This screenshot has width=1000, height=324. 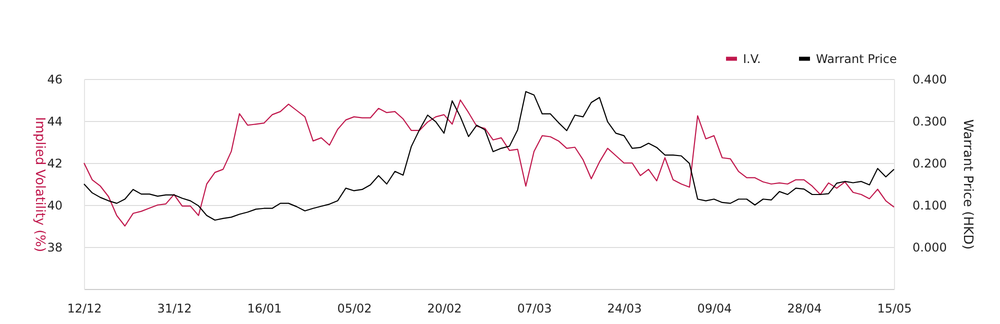 I want to click on y2-tick-label: 0.400, so click(x=929, y=79).